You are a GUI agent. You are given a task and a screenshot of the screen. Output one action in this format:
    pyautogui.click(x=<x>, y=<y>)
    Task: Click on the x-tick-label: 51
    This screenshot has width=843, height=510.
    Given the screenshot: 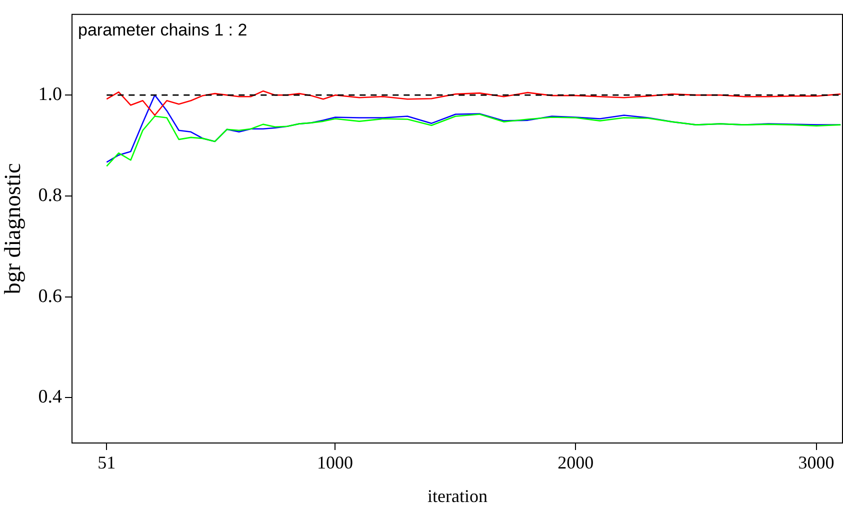 What is the action you would take?
    pyautogui.click(x=107, y=462)
    